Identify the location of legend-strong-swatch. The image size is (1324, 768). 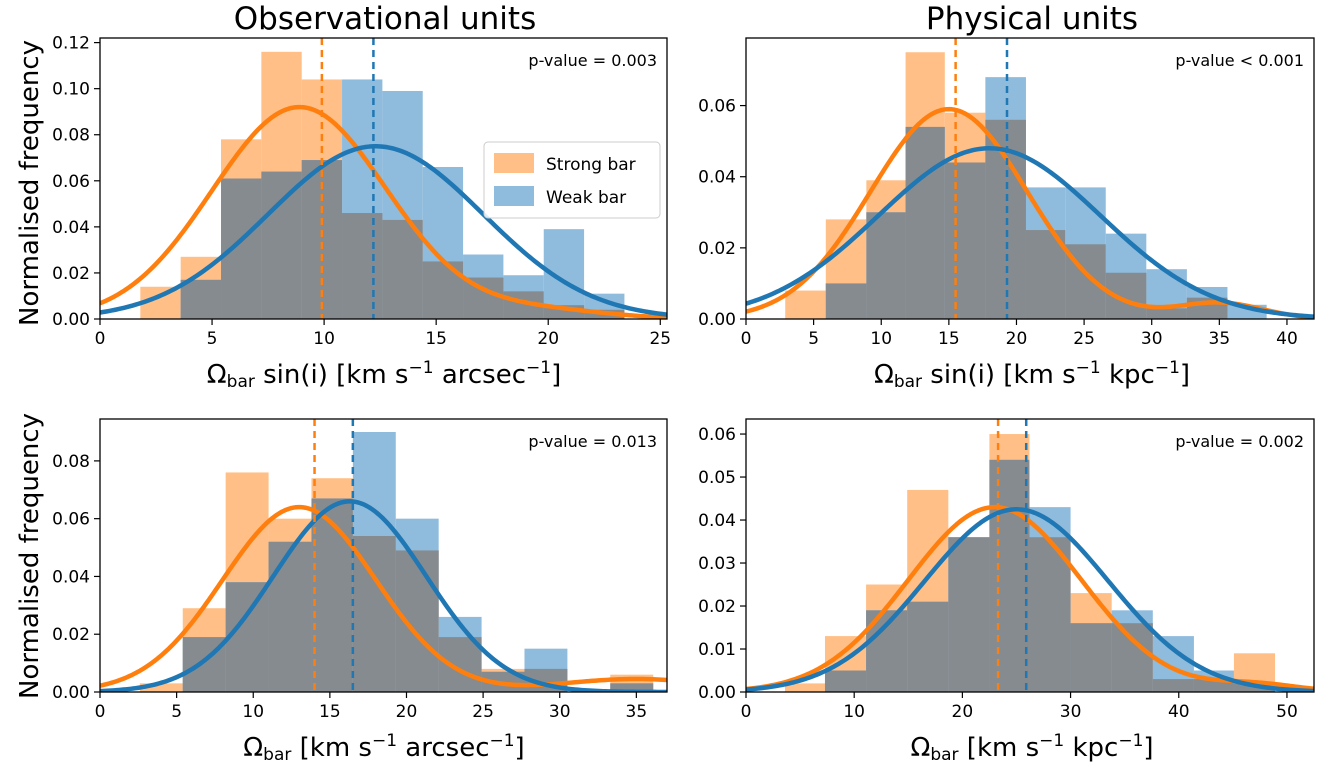
(514, 163).